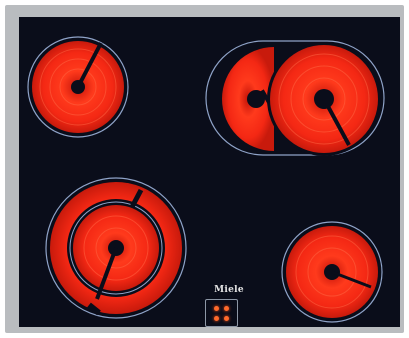 Image resolution: width=409 pixels, height=338 pixels. What do you see at coordinates (221, 313) in the screenshot?
I see `touch-control-panel` at bounding box center [221, 313].